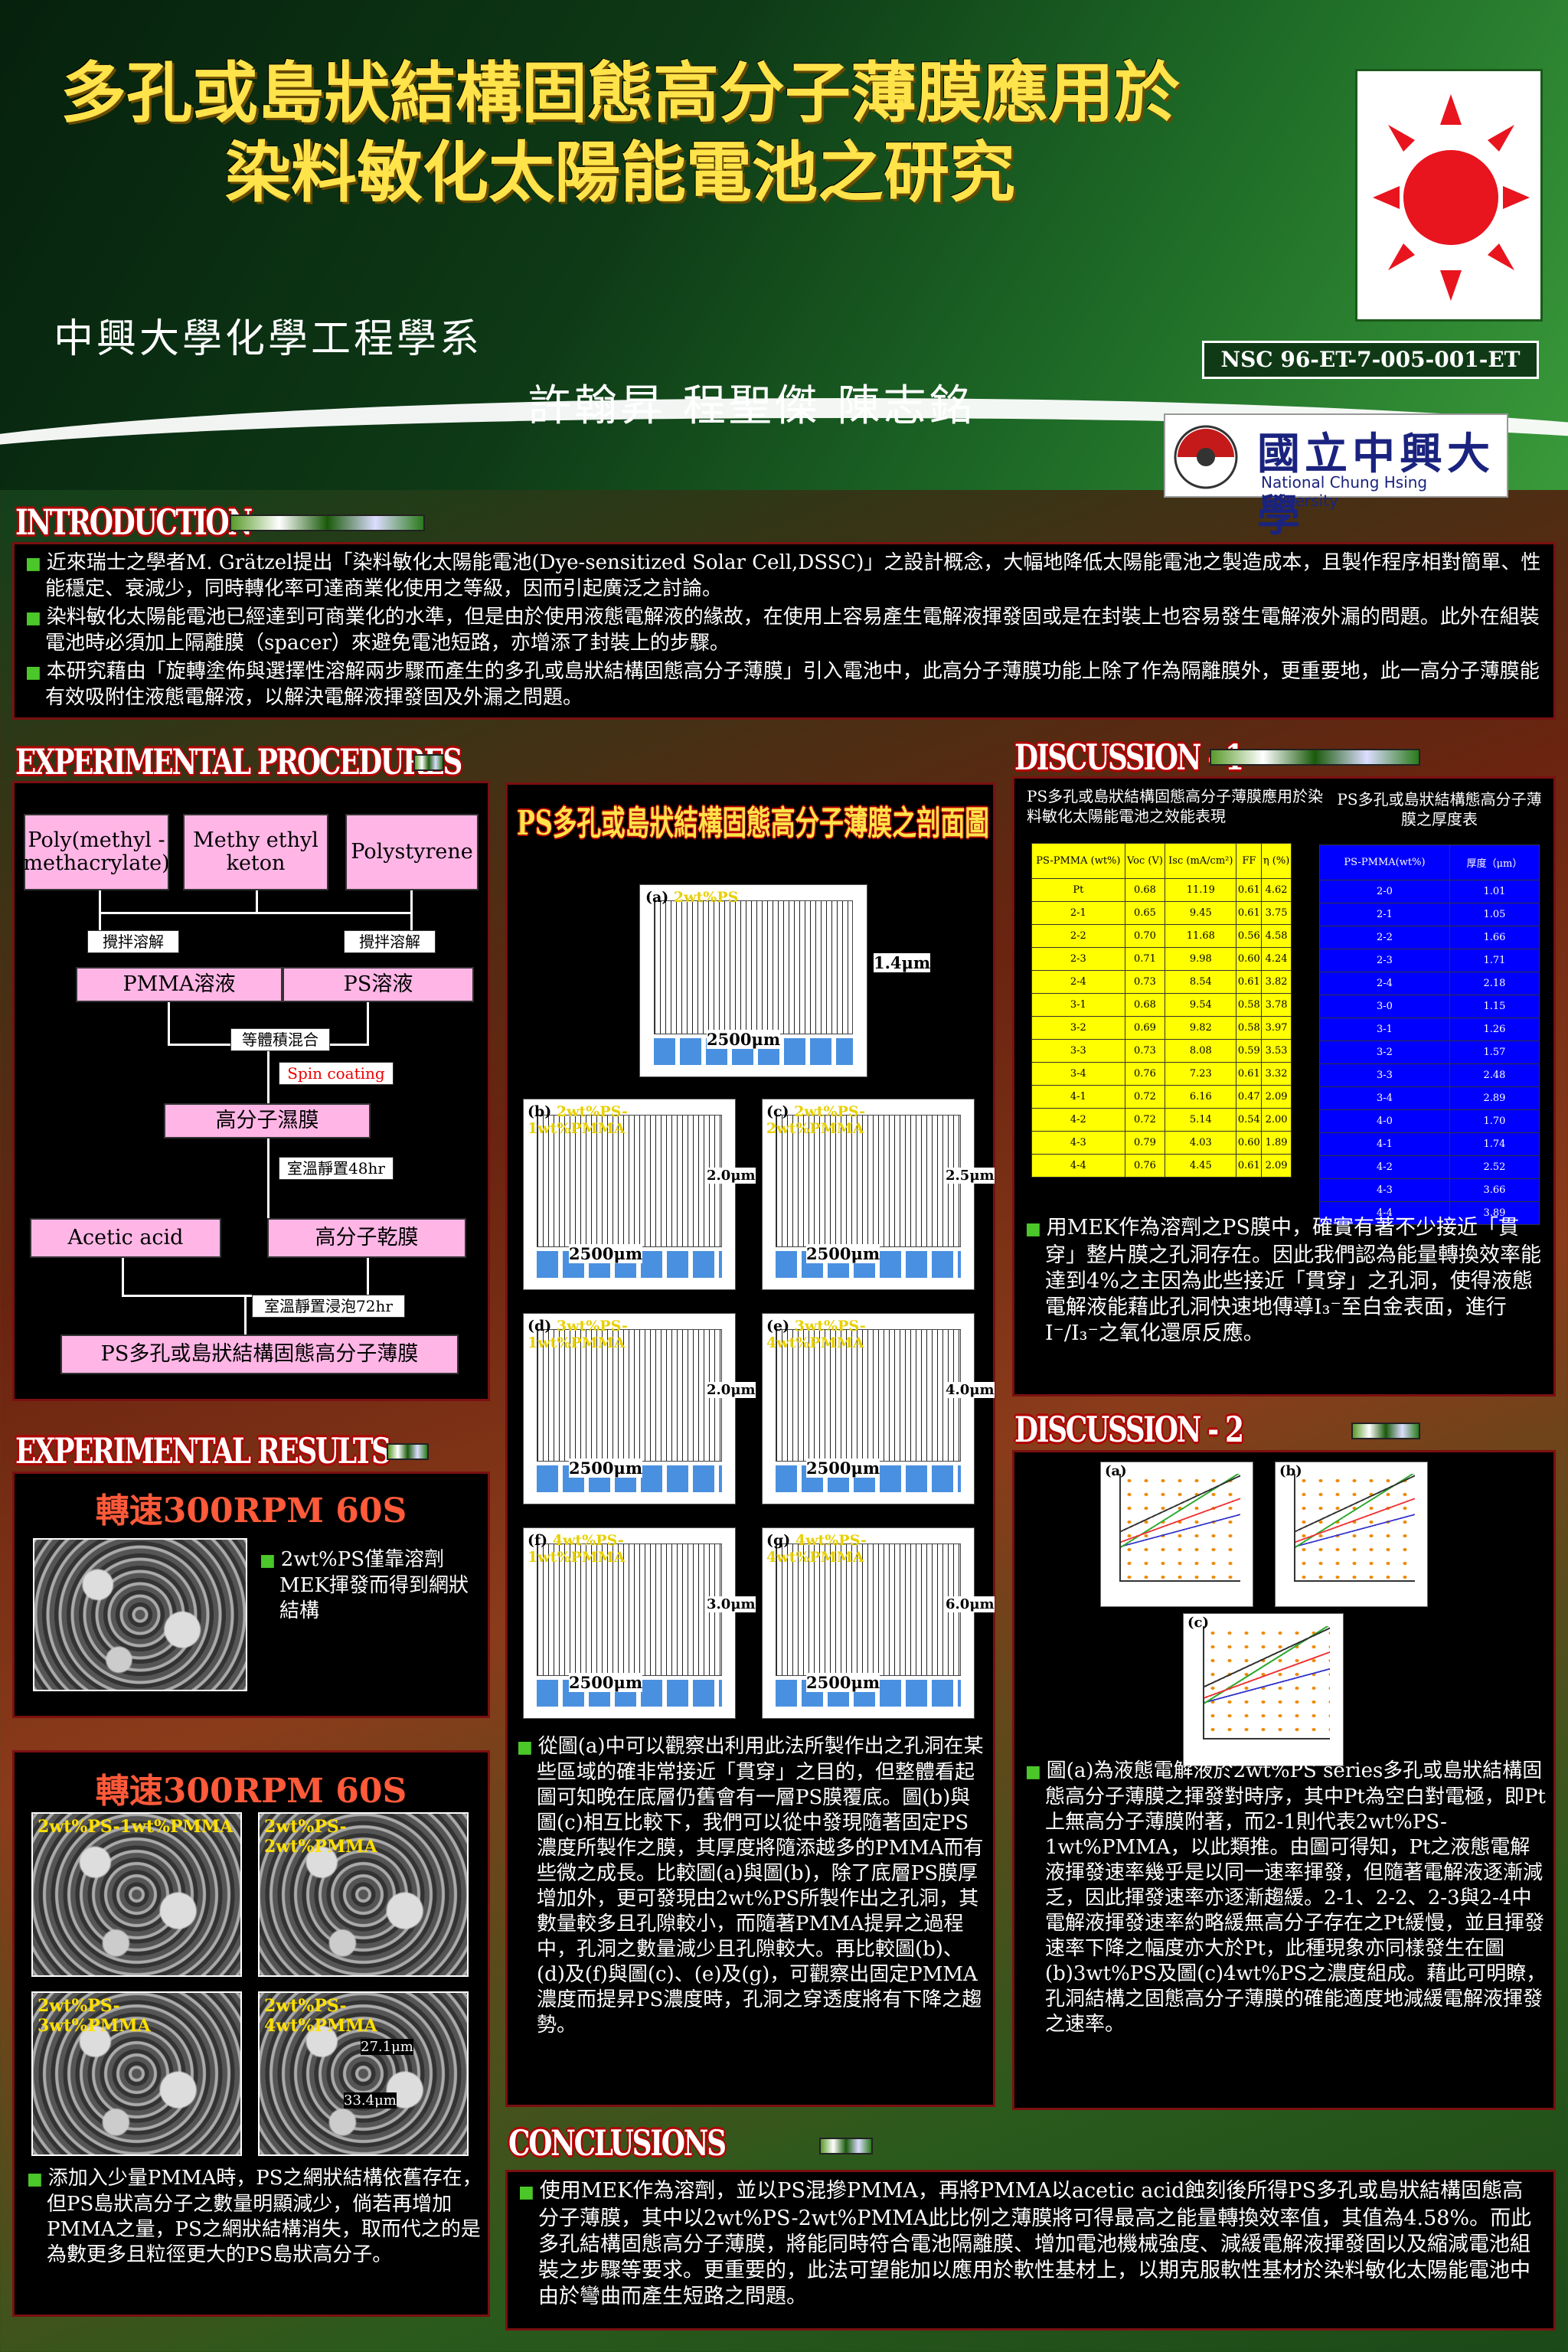 This screenshot has height=2352, width=1568. Describe the element at coordinates (1276, 1143) in the screenshot. I see `efficiency-table-cell: 1.89` at that location.